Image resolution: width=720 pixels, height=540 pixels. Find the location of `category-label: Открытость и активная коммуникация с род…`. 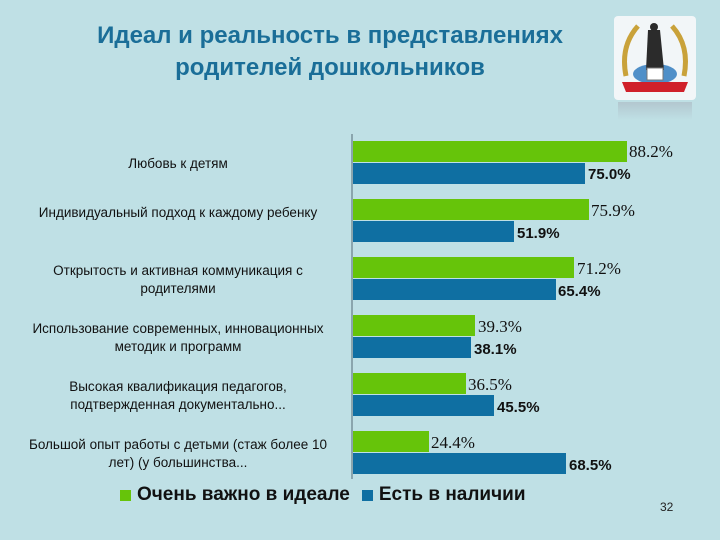

category-label: Открытость и активная коммуникация с род… is located at coordinates (178, 279).